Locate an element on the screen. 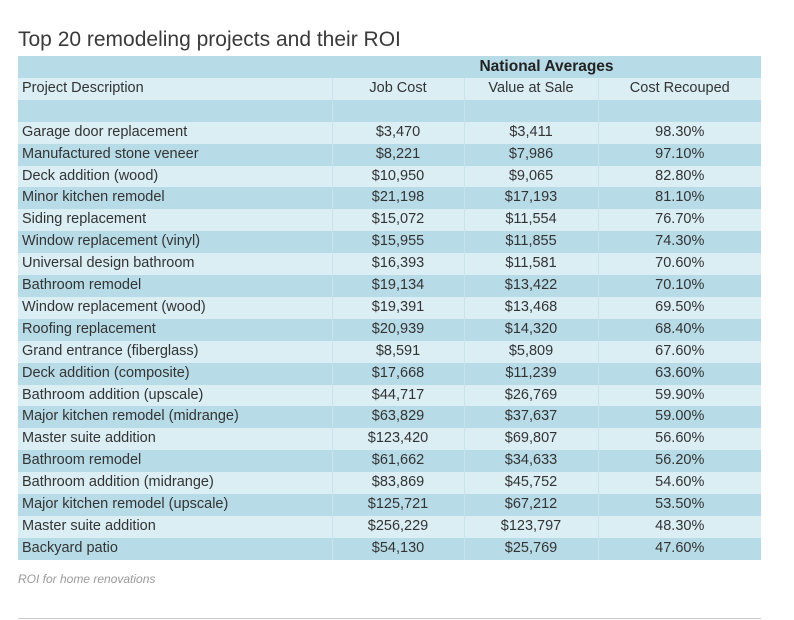 The width and height of the screenshot is (794, 620). cell-cost-recouped: 67.60% is located at coordinates (679, 351).